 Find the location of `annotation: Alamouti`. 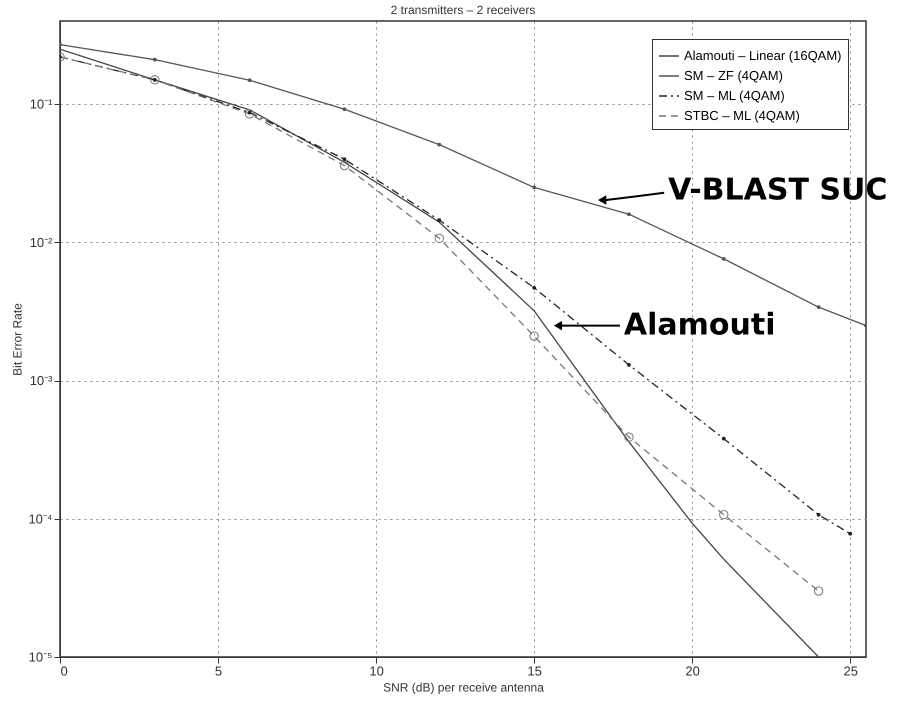

annotation: Alamouti is located at coordinates (700, 325).